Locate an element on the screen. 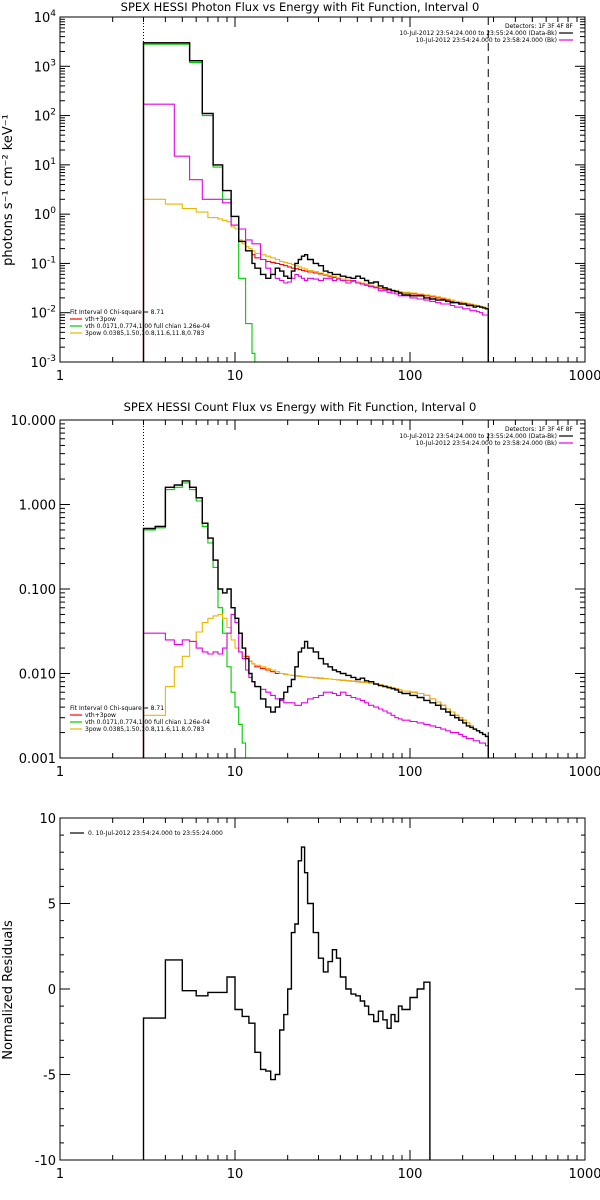 The width and height of the screenshot is (600, 1200). y-tick-label: 10¹ is located at coordinates (45, 165).